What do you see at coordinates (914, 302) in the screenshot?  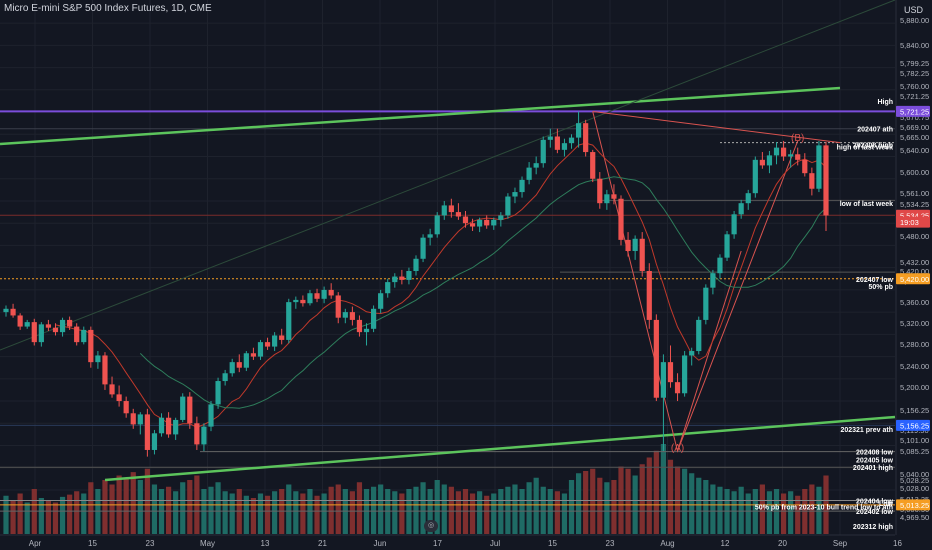 I see `price-tick-label: 5,360.00` at bounding box center [914, 302].